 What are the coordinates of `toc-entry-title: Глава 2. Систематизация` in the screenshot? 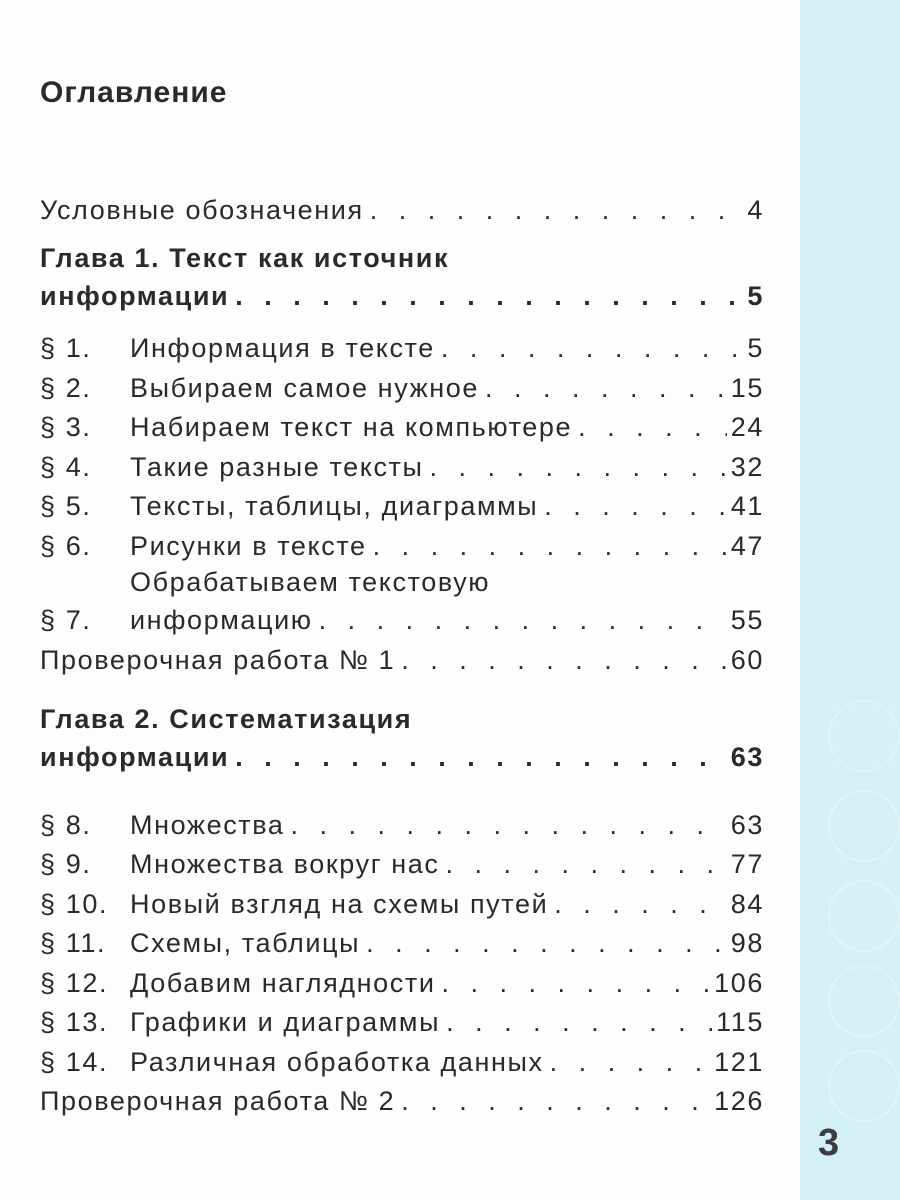 It's located at (226, 719).